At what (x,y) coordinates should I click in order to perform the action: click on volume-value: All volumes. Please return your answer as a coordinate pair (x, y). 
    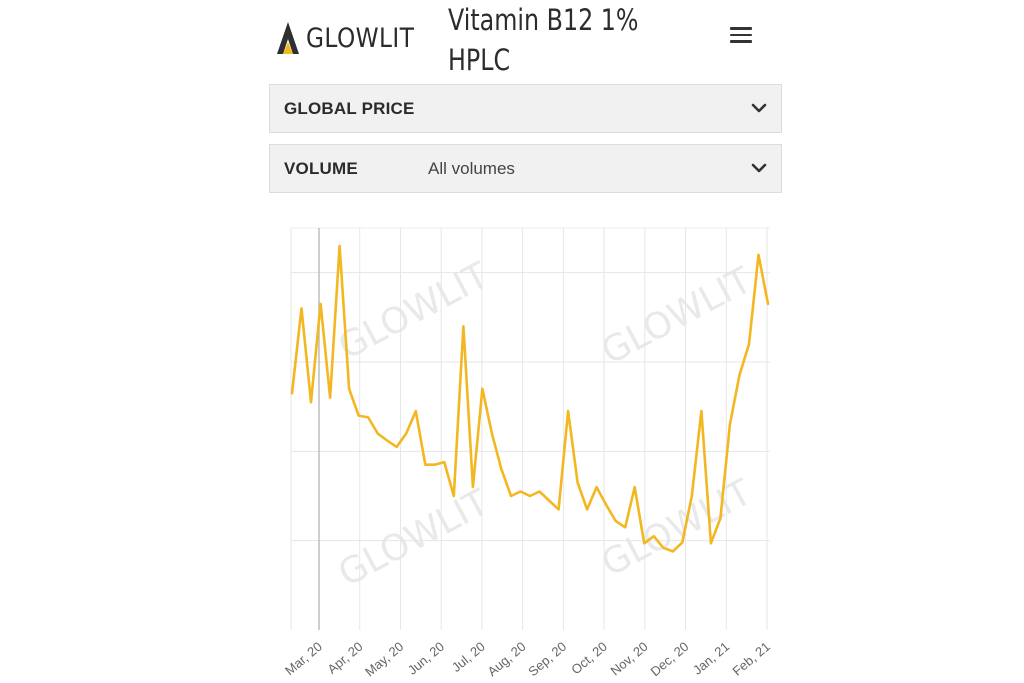
    Looking at the image, I should click on (471, 168).